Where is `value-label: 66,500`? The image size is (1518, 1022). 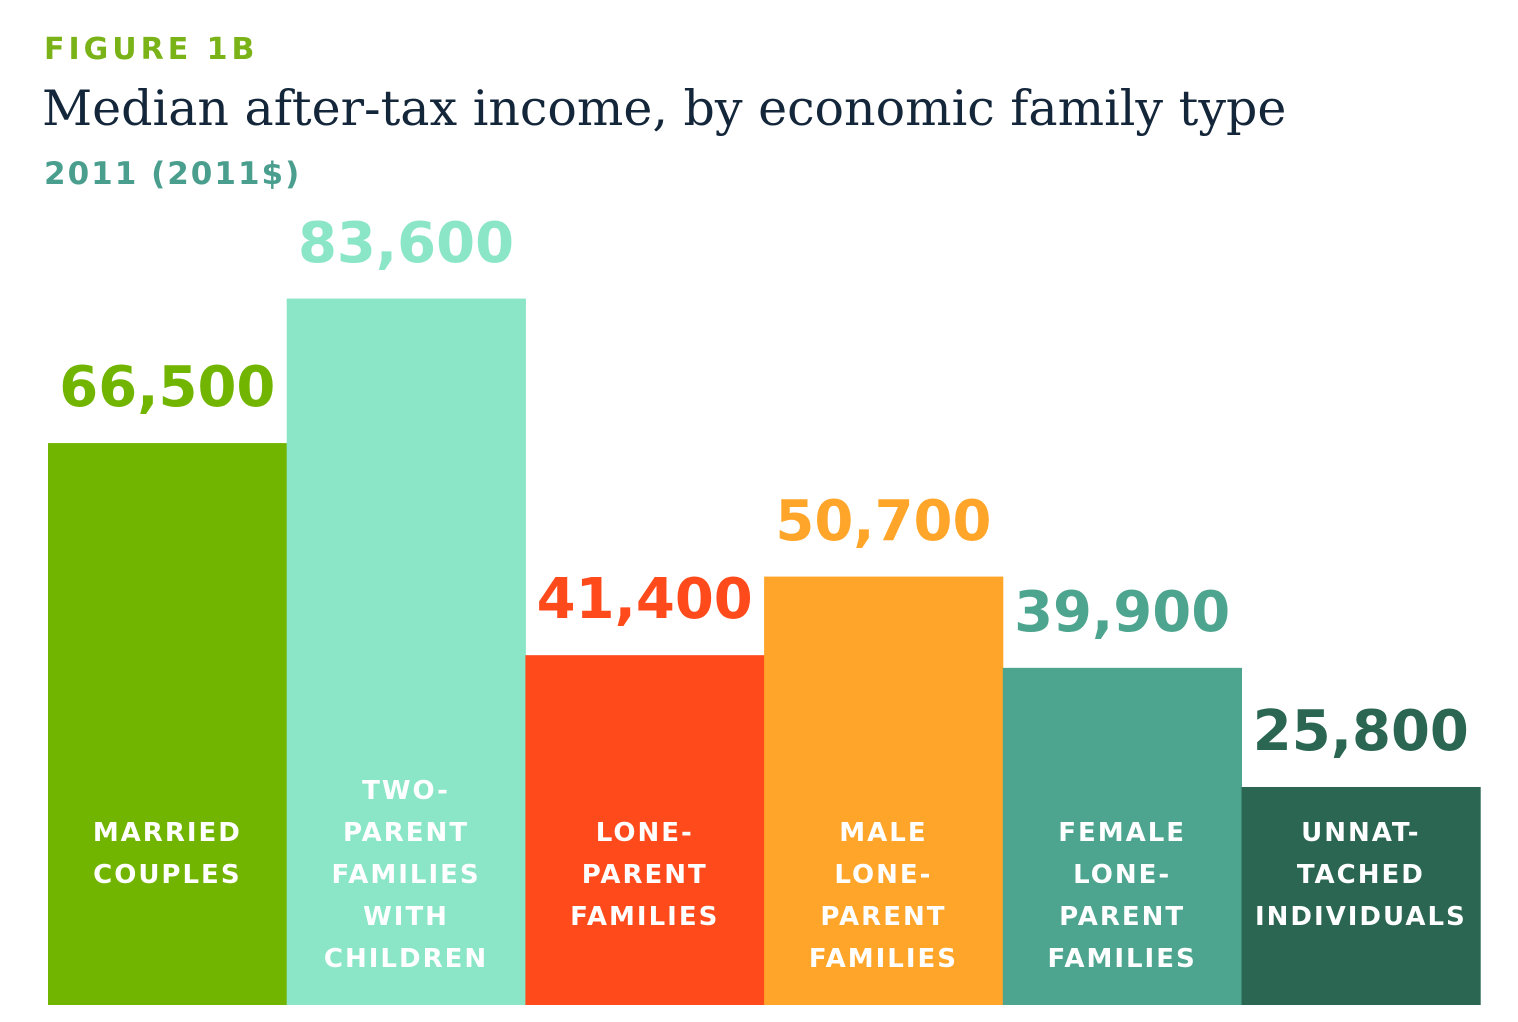
value-label: 66,500 is located at coordinates (167, 388).